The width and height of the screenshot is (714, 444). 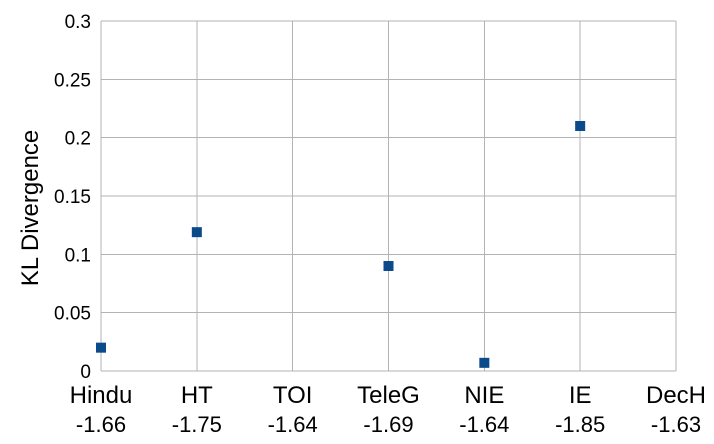 What do you see at coordinates (388, 395) in the screenshot?
I see `x-tick-label: TeleG` at bounding box center [388, 395].